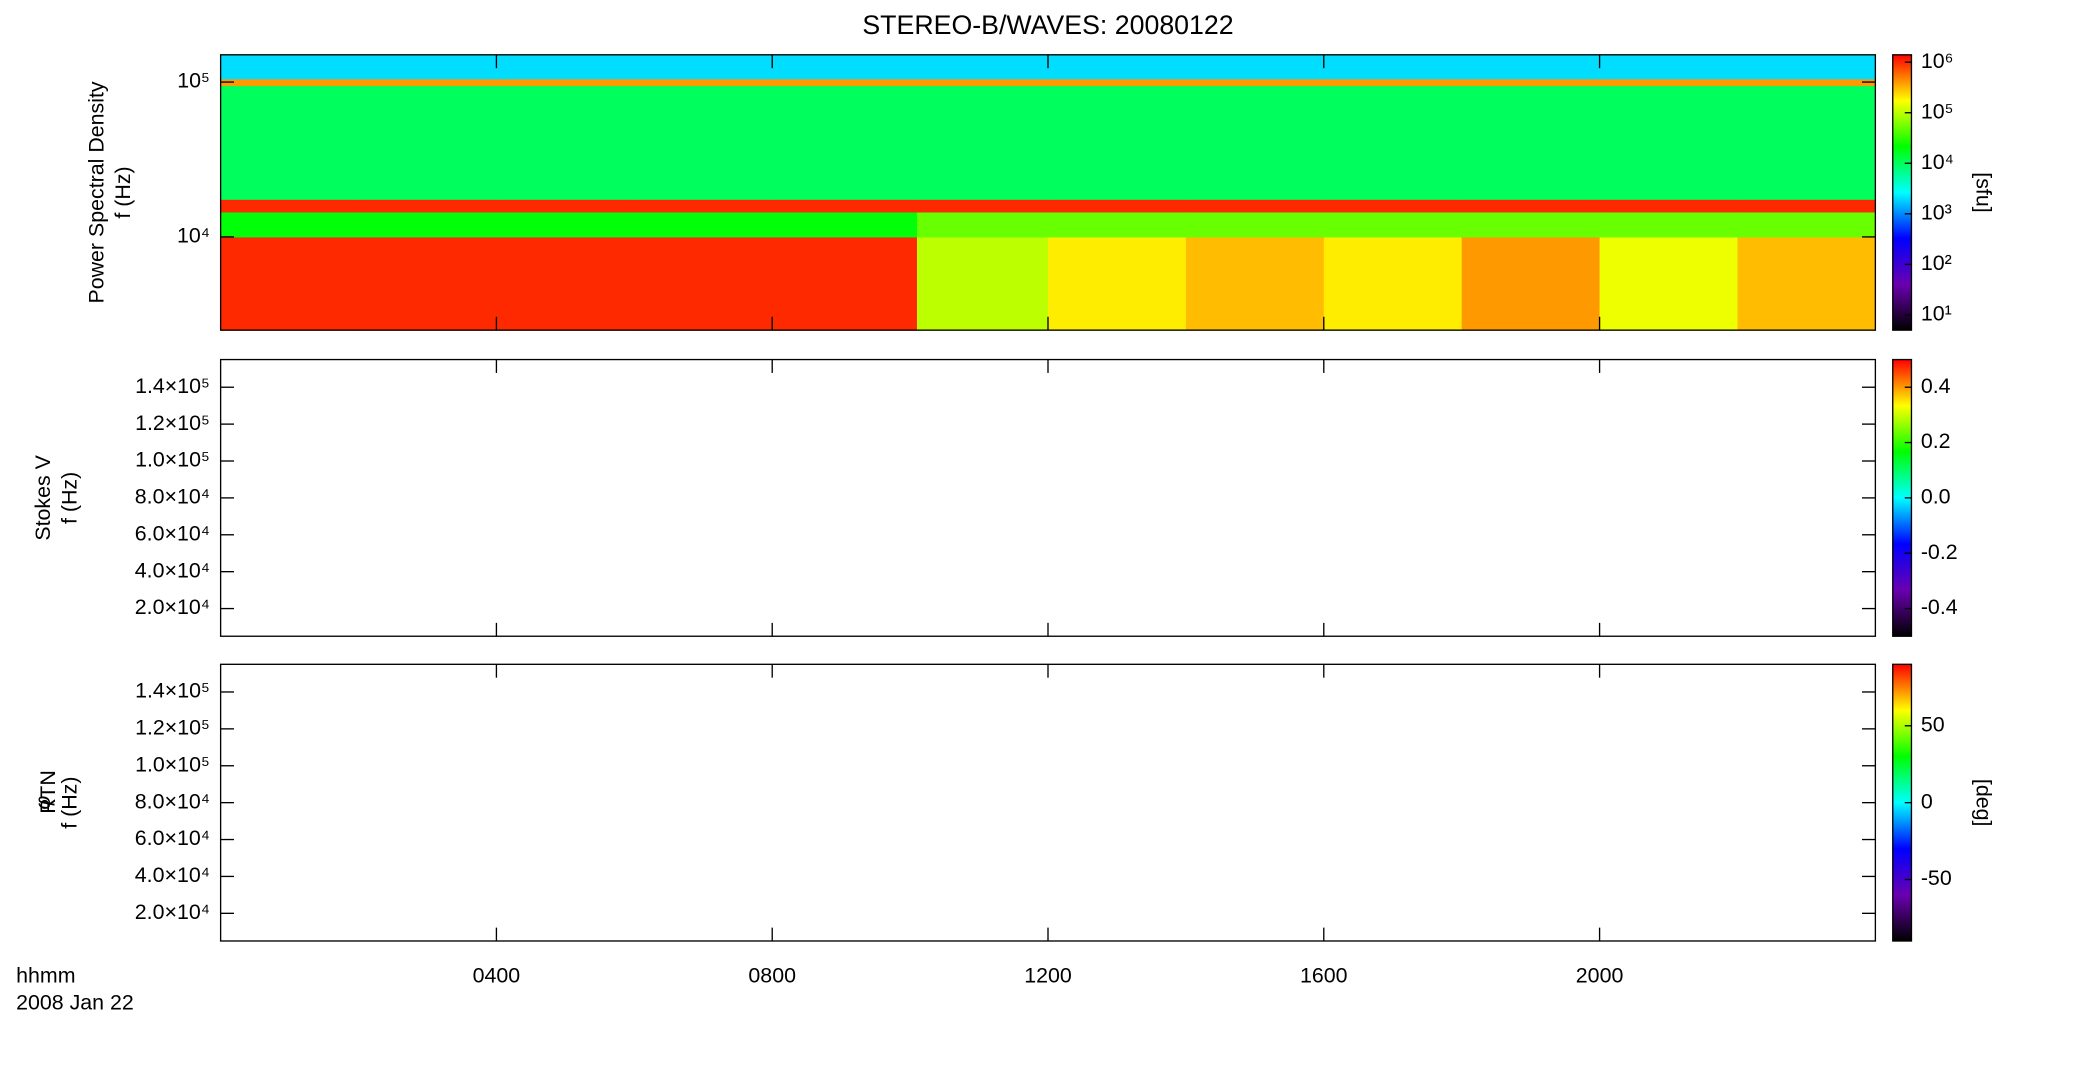  What do you see at coordinates (48, 792) in the screenshot?
I see `y-axis-label-subscript: RTN` at bounding box center [48, 792].